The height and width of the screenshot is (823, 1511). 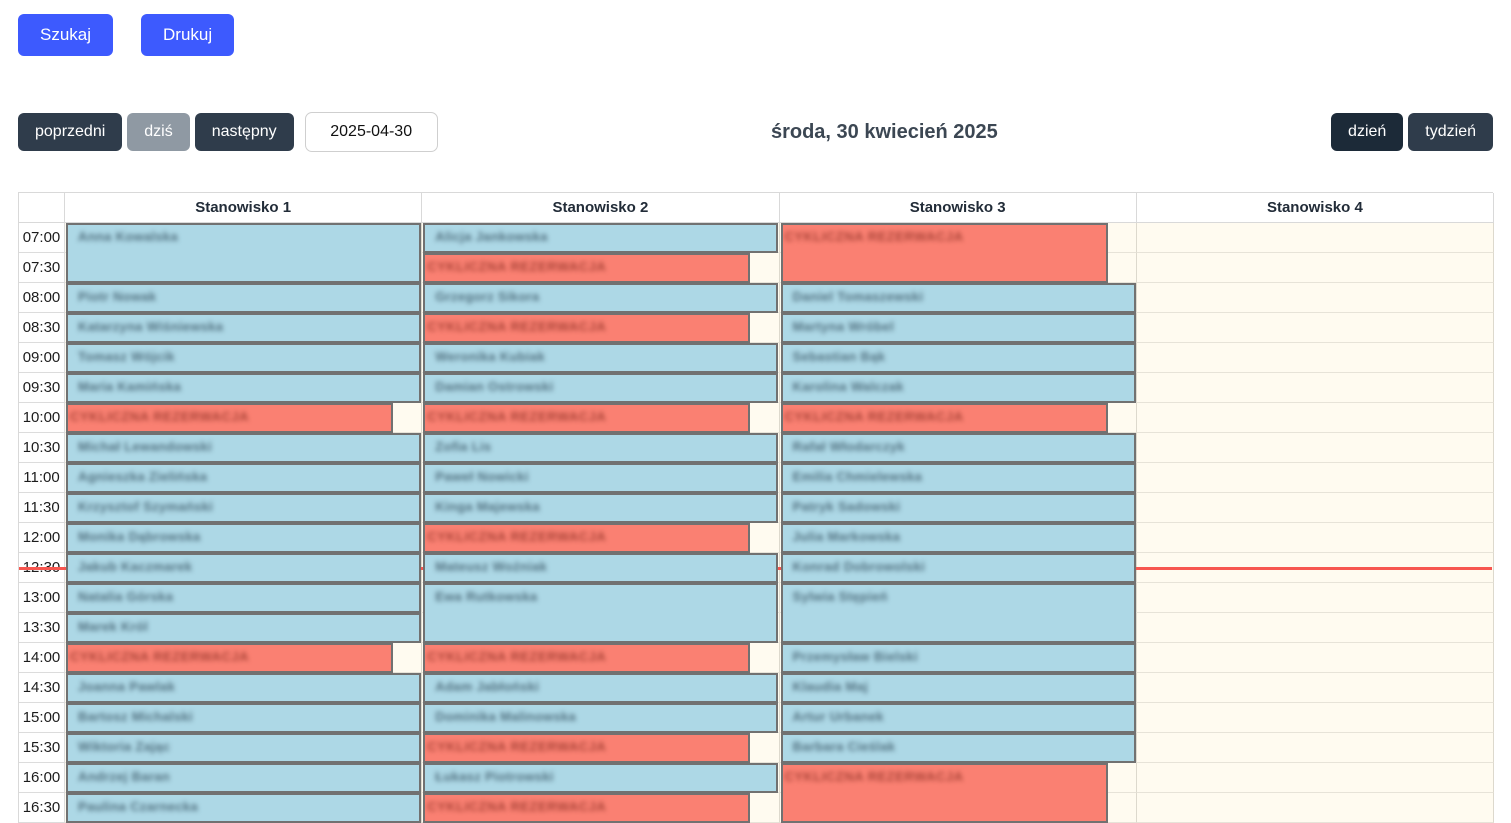 What do you see at coordinates (601, 358) in the screenshot?
I see `event-block: Weronika Kubiak` at bounding box center [601, 358].